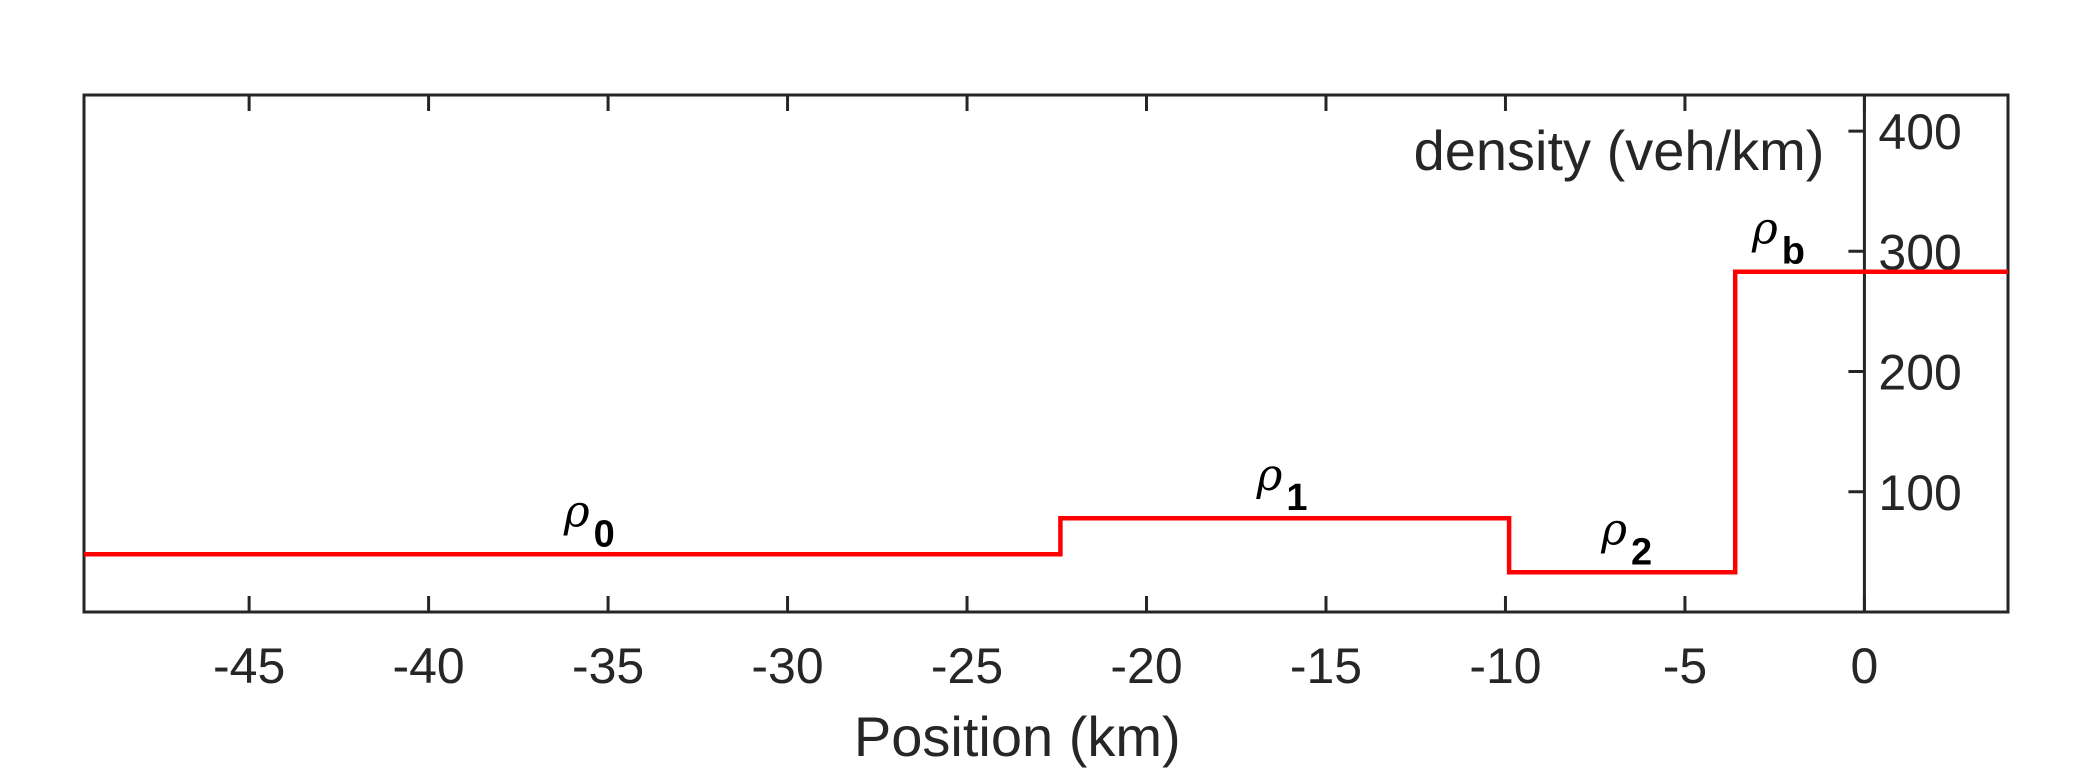 This screenshot has width=2083, height=781. What do you see at coordinates (1017, 736) in the screenshot?
I see `x-axis-label: Position (km)` at bounding box center [1017, 736].